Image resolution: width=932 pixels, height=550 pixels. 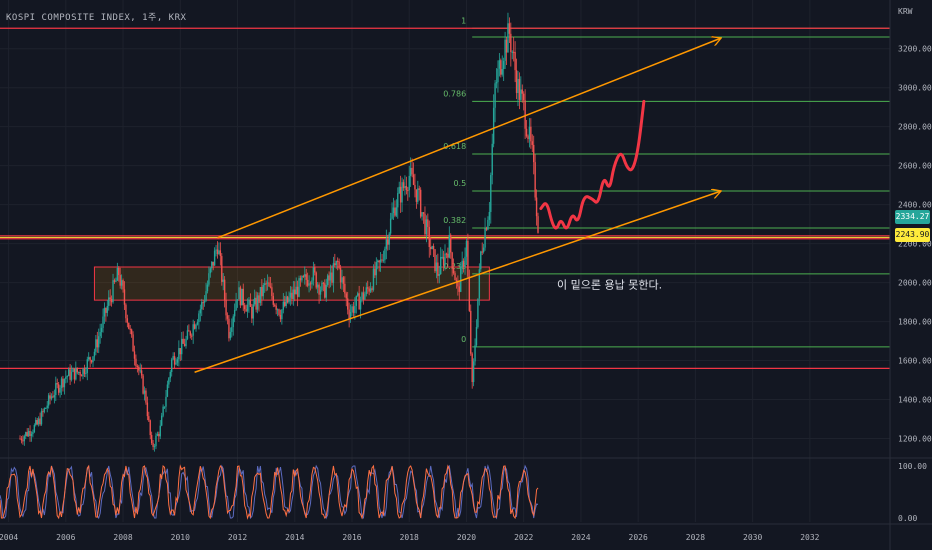 I want to click on forecast-path, so click(x=592, y=164).